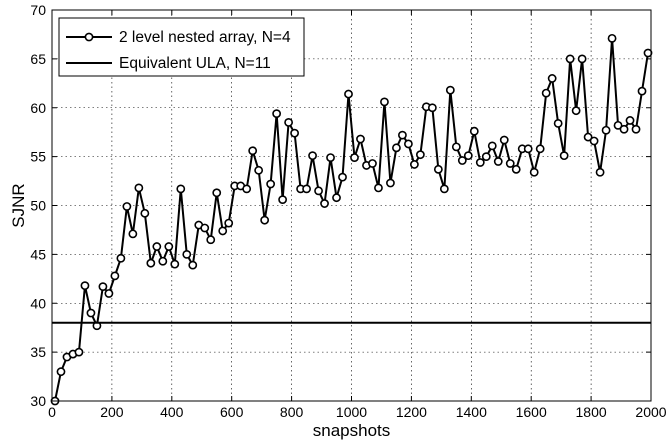 The width and height of the screenshot is (668, 440). What do you see at coordinates (411, 412) in the screenshot?
I see `x-tick-label: 1200` at bounding box center [411, 412].